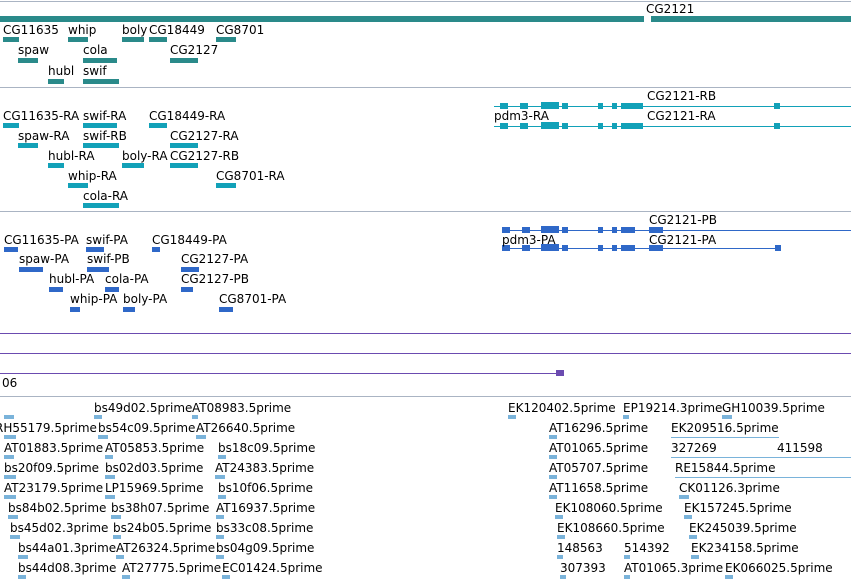 The width and height of the screenshot is (851, 583). Describe the element at coordinates (145, 299) in the screenshot. I see `protein-label: boly-PA` at that location.